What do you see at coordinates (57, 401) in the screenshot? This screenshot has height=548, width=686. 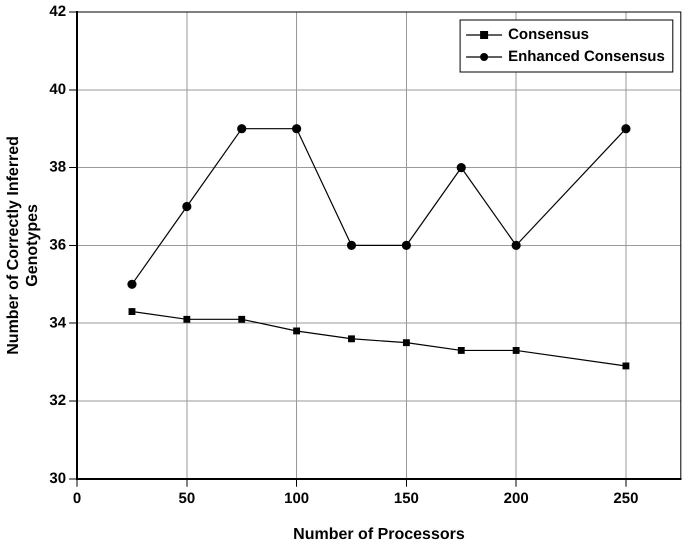 I see `y-tick-label: 32` at bounding box center [57, 401].